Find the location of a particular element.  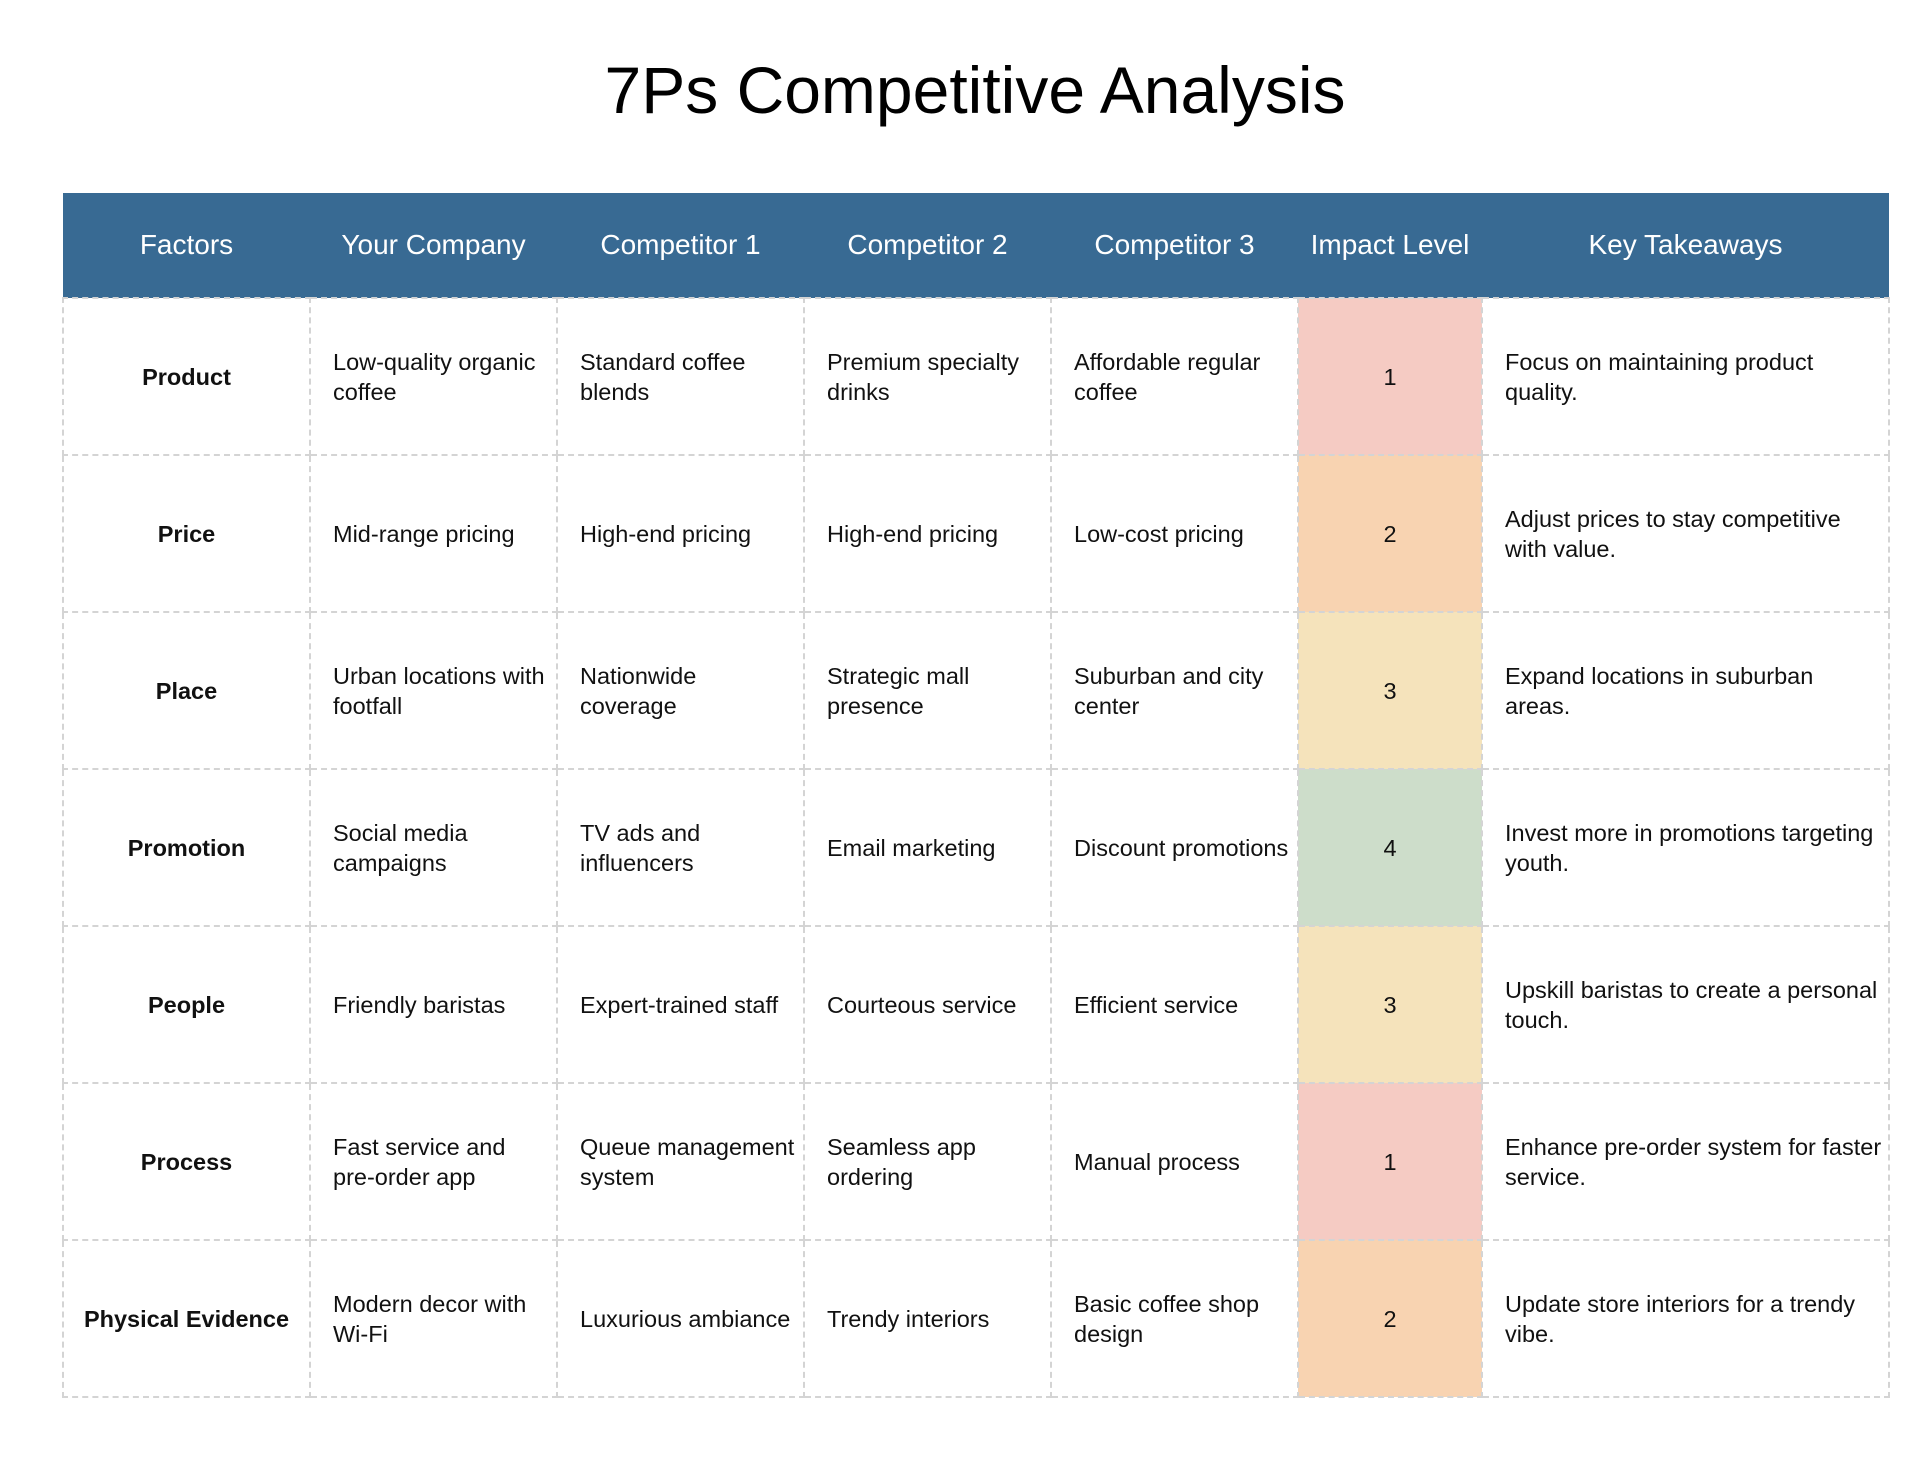

header-competitor-1: Competitor 1 is located at coordinates (680, 245).